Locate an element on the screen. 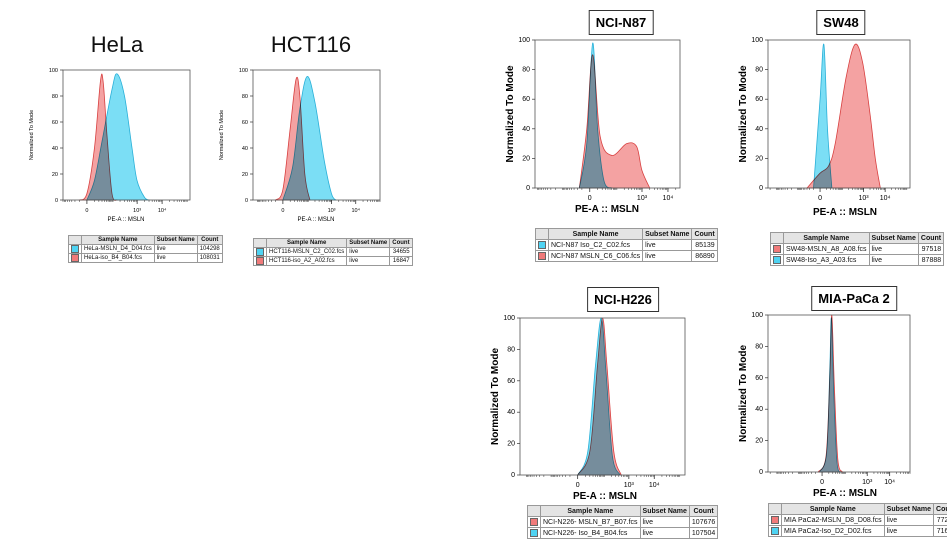  legend-row: NCI-N226- Iso_B4_B04.fcs live 107504 is located at coordinates (623, 533).